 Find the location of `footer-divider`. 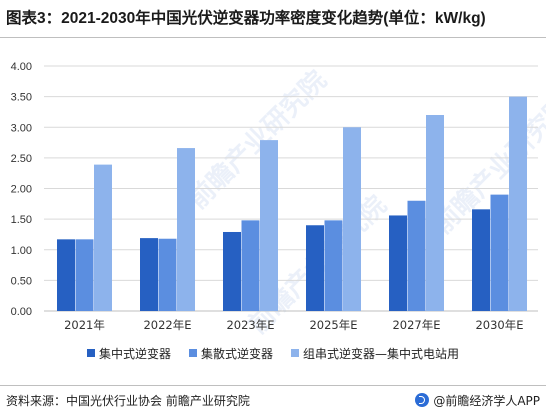

footer-divider is located at coordinates (273, 385).